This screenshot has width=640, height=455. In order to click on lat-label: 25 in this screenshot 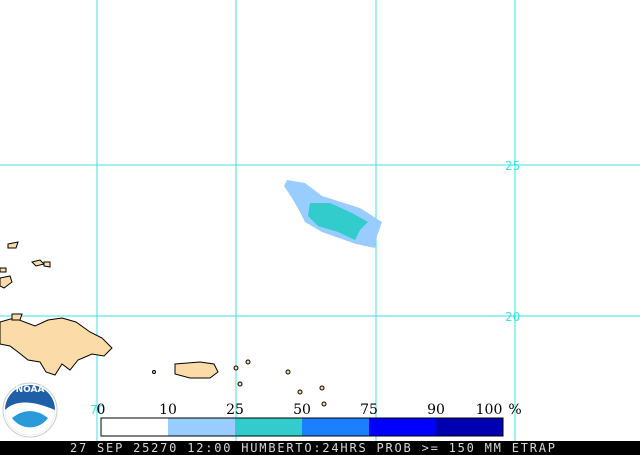, I will do `click(512, 166)`.